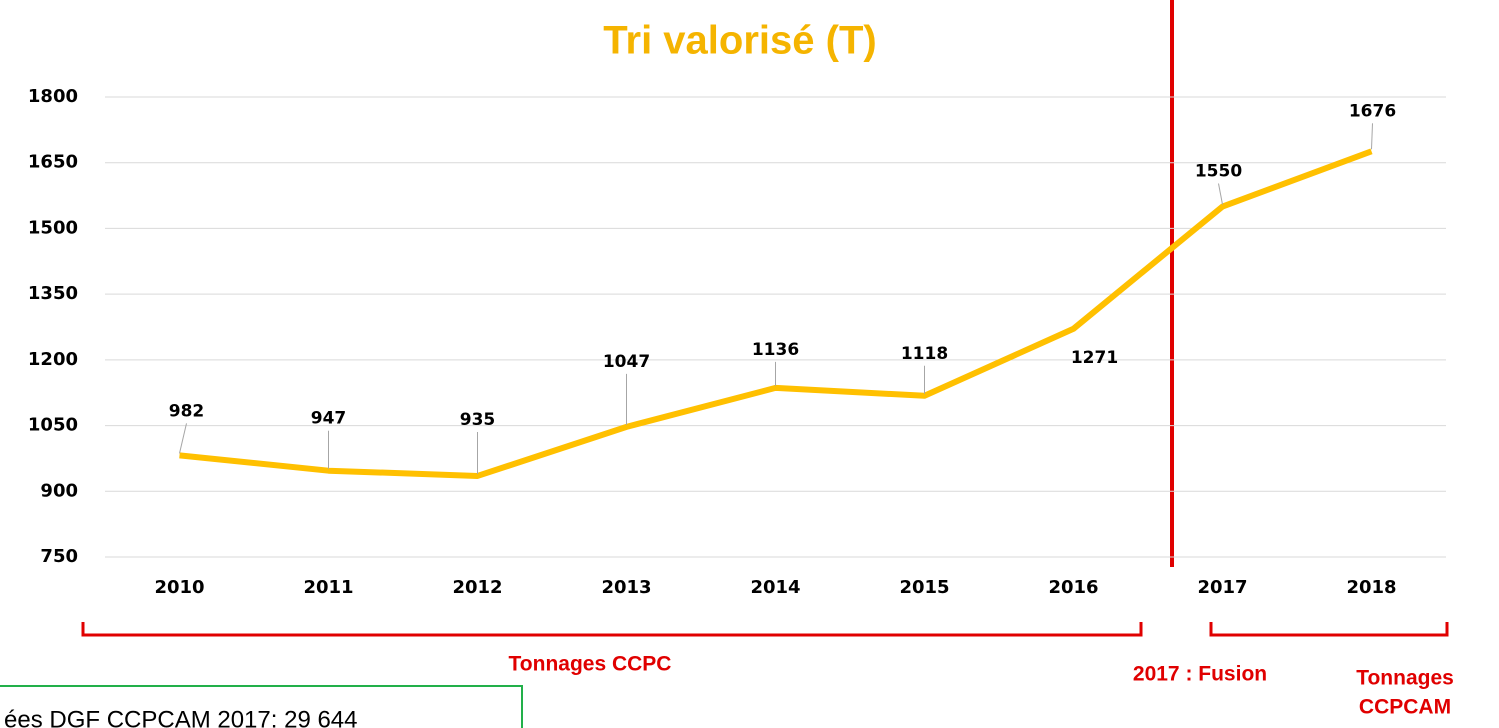 The image size is (1499, 728). Describe the element at coordinates (1372, 111) in the screenshot. I see `data-label: 1676` at that location.